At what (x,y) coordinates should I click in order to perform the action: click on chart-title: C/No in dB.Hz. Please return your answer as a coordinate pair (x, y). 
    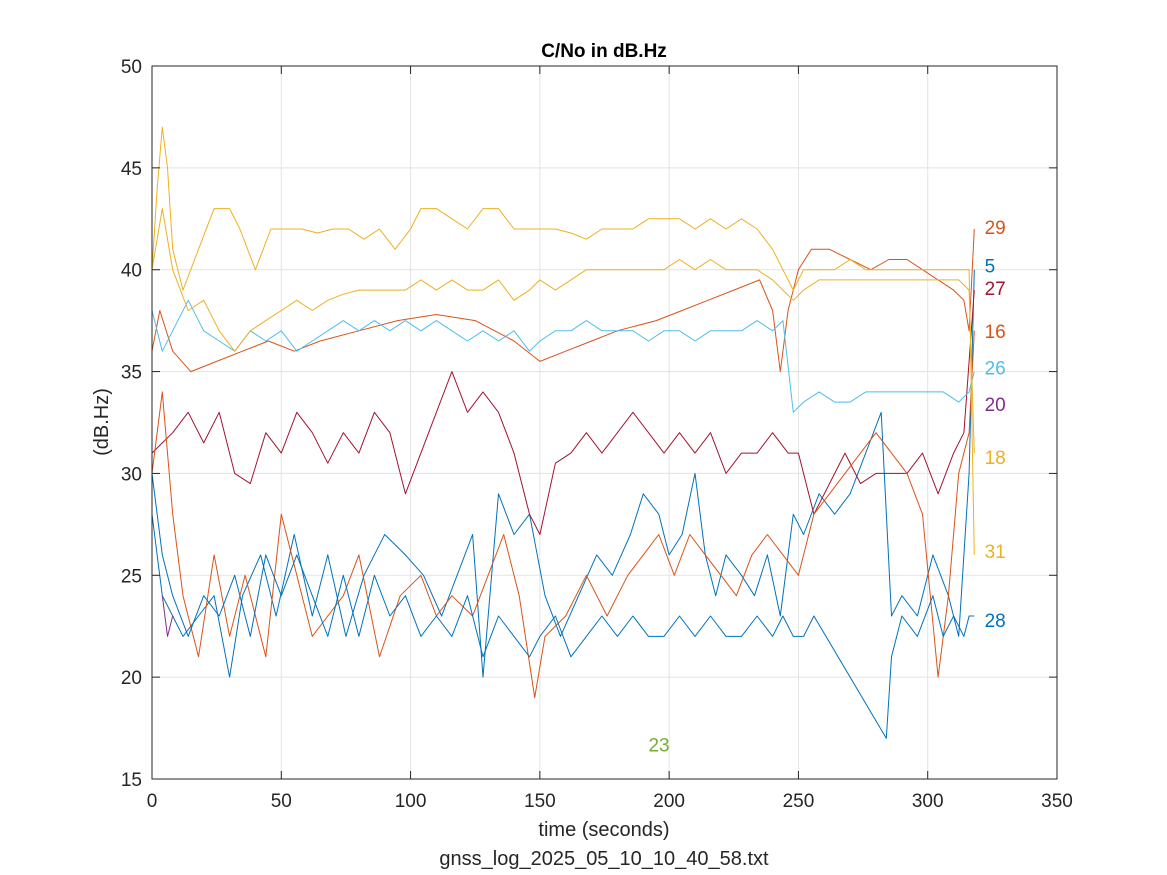
    Looking at the image, I should click on (604, 51).